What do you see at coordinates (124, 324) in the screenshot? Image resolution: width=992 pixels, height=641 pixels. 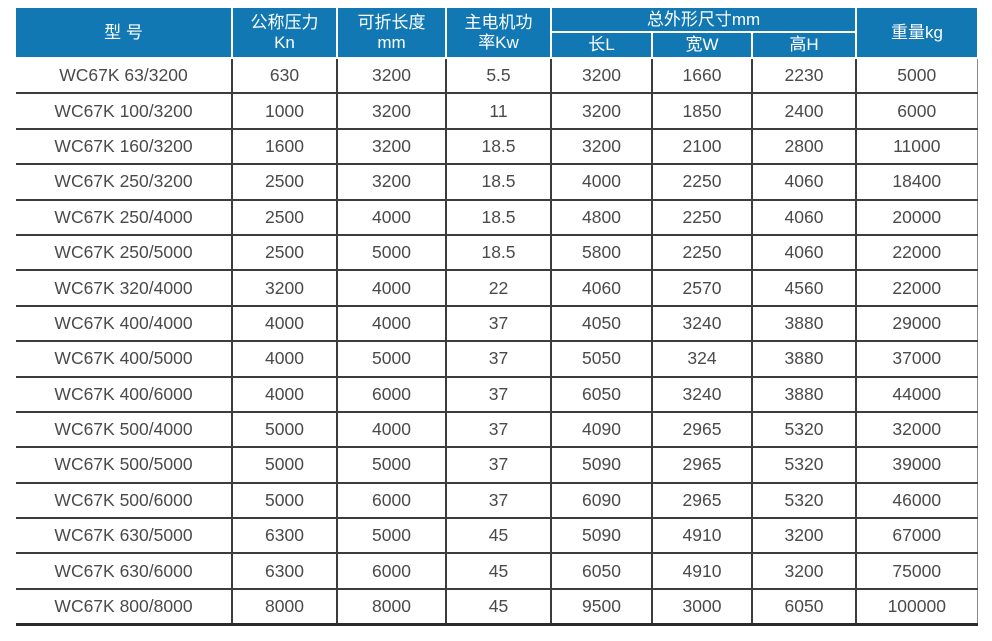 I see `model-cell: WC67K 400/4000` at bounding box center [124, 324].